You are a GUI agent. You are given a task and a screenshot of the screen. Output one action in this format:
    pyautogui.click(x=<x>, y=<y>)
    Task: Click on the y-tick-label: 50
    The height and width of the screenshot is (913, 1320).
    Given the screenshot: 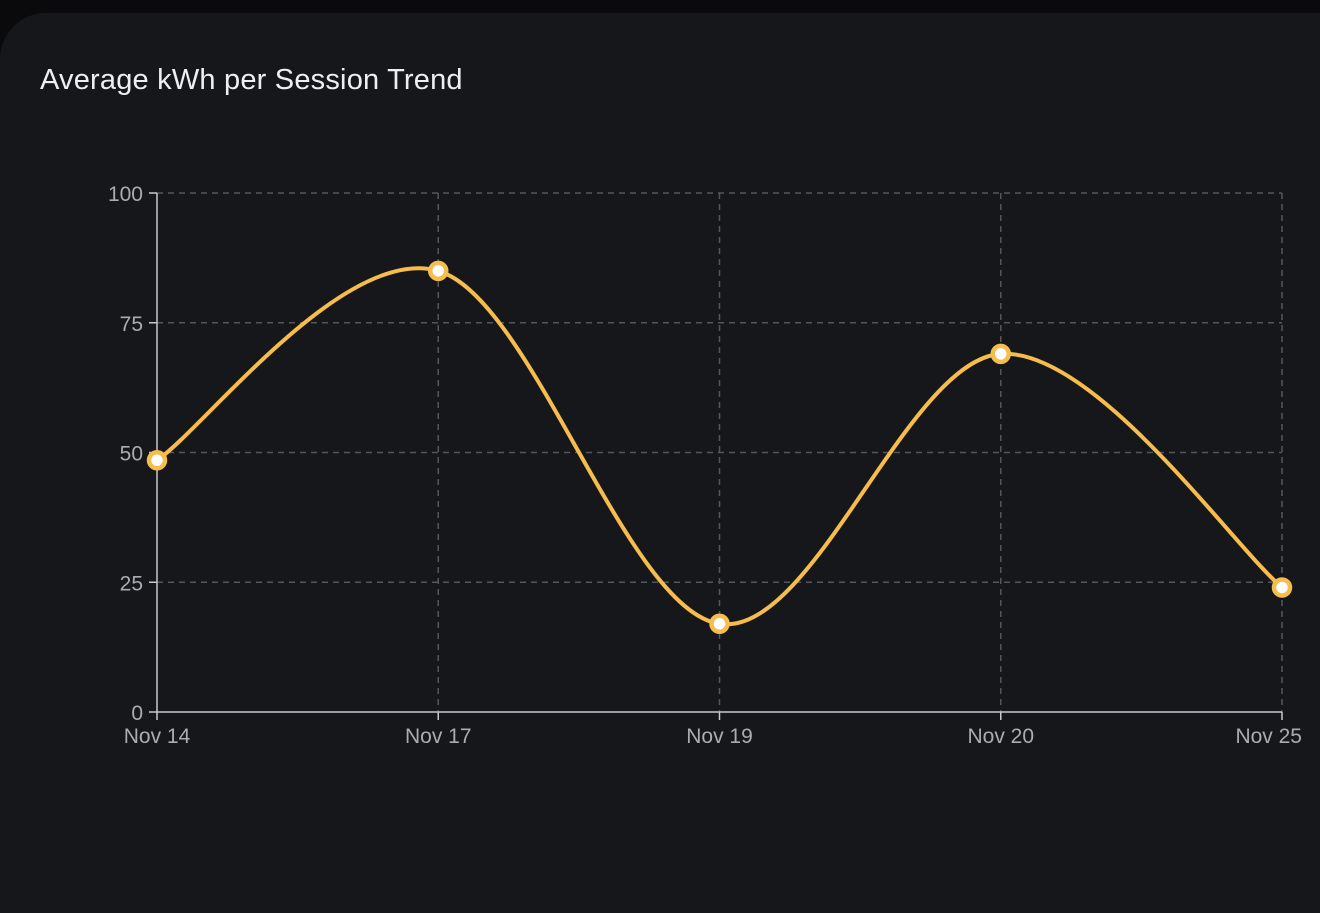 What is the action you would take?
    pyautogui.click(x=131, y=454)
    